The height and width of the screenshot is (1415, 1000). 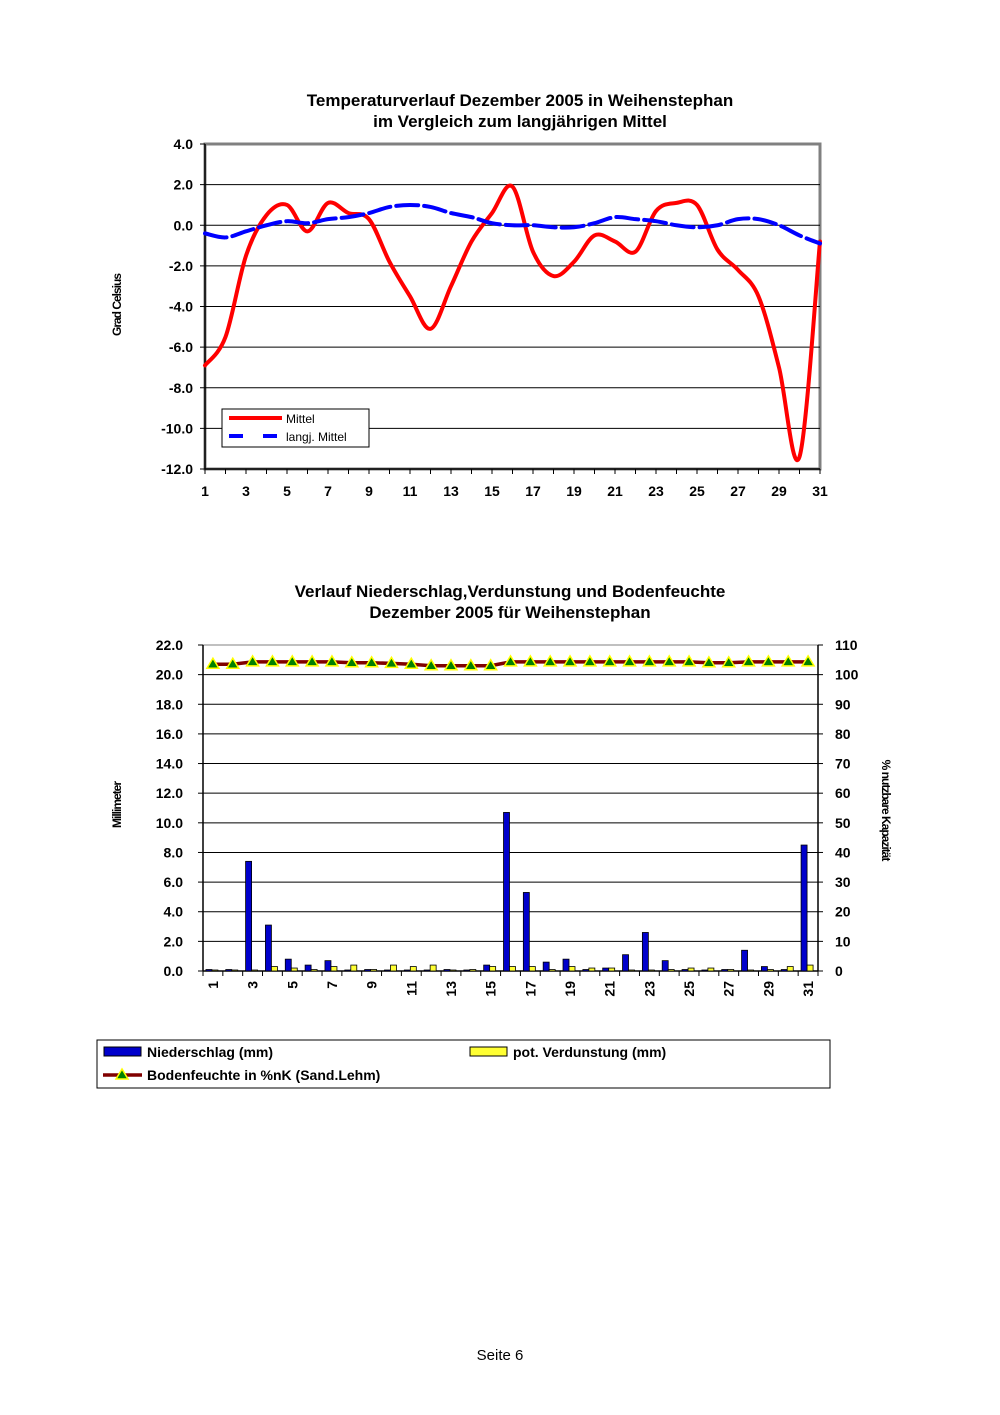 What do you see at coordinates (843, 941) in the screenshot?
I see `y2-tick-label: 10` at bounding box center [843, 941].